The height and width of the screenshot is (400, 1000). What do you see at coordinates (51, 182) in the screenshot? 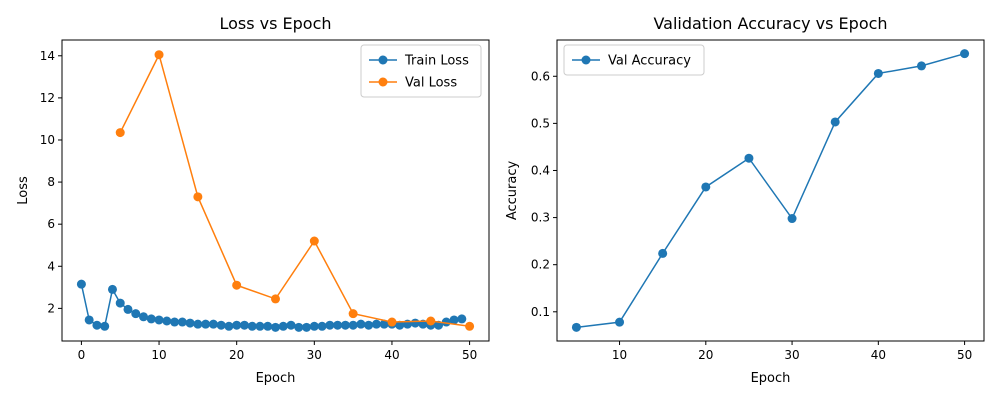
I see `y-tick-label: 8` at bounding box center [51, 182].